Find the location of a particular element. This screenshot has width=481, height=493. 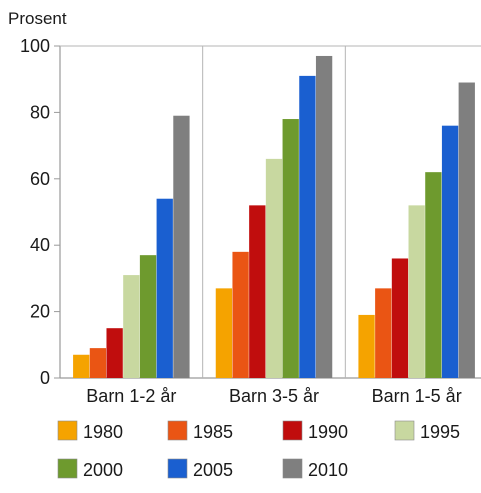

x-tick-label: Barn 3-5 år is located at coordinates (274, 396).